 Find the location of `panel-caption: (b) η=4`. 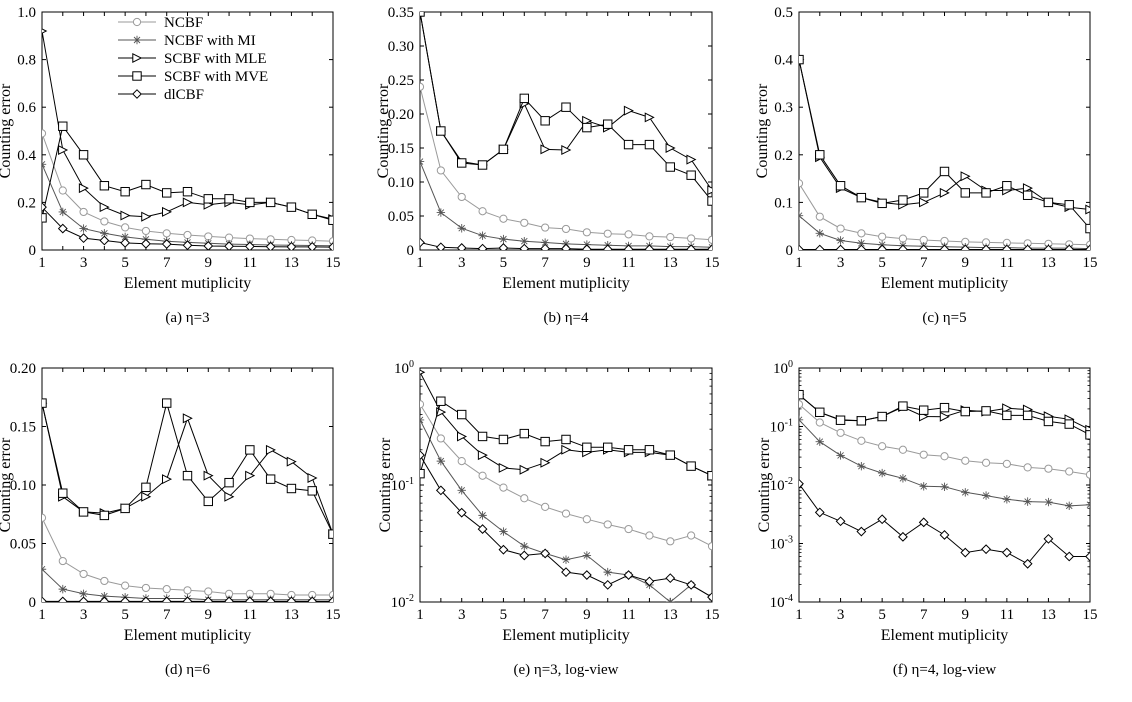

panel-caption: (b) η=4 is located at coordinates (566, 318).